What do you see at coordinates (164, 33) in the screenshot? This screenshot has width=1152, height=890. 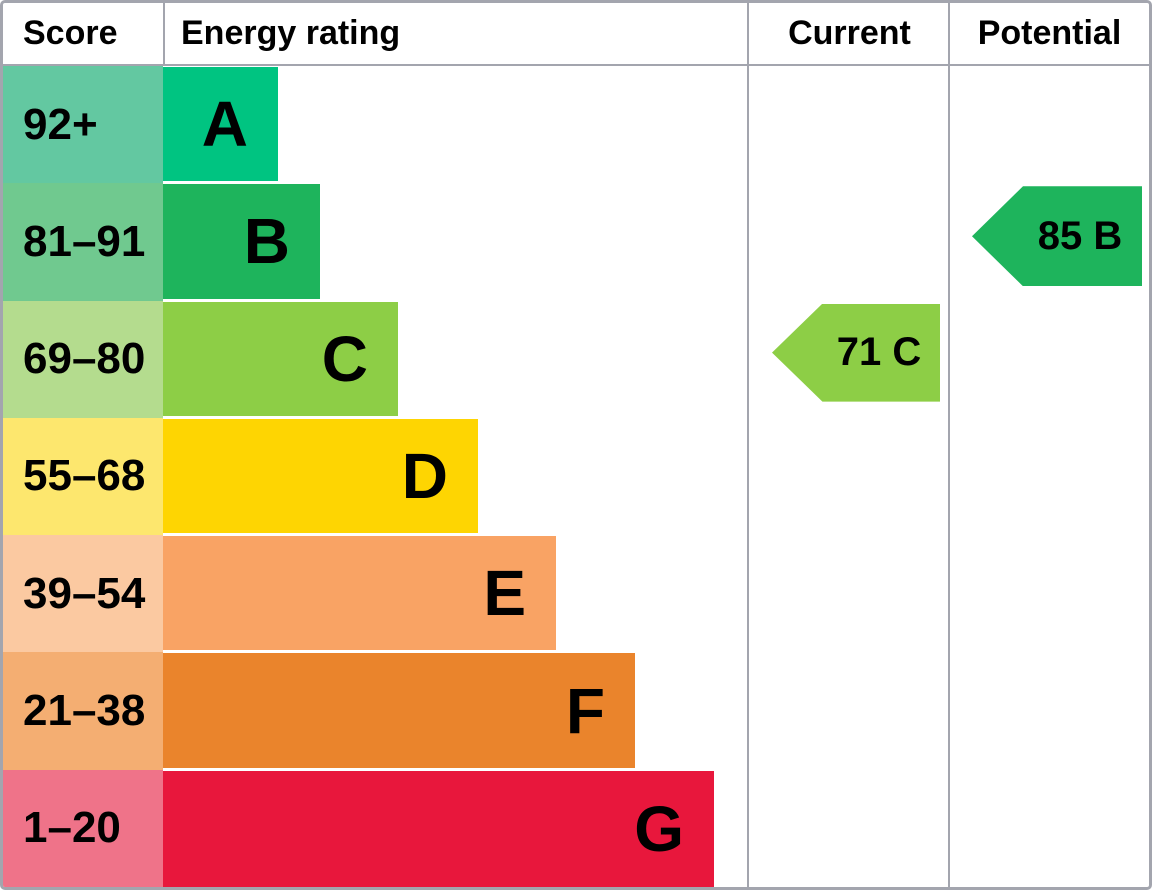 I see `header-divider` at bounding box center [164, 33].